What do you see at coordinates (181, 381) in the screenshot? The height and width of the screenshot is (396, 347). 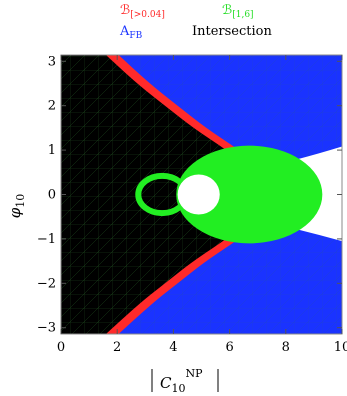 I see `svg-text: C10NP` at bounding box center [181, 381].